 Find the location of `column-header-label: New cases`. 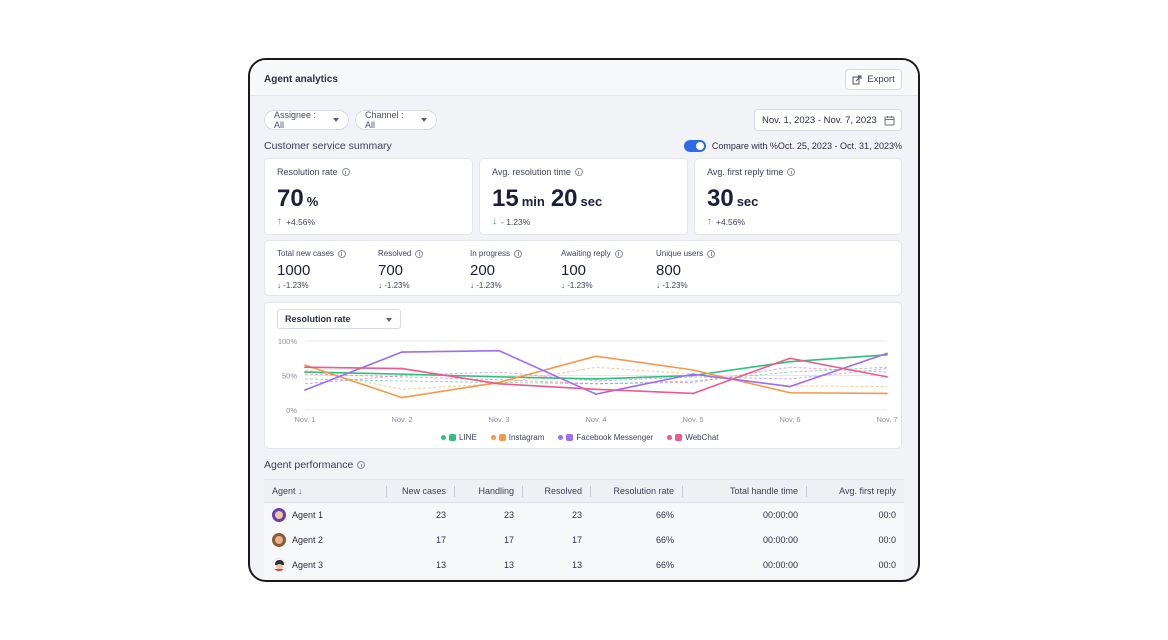

column-header-label: New cases is located at coordinates (423, 491).